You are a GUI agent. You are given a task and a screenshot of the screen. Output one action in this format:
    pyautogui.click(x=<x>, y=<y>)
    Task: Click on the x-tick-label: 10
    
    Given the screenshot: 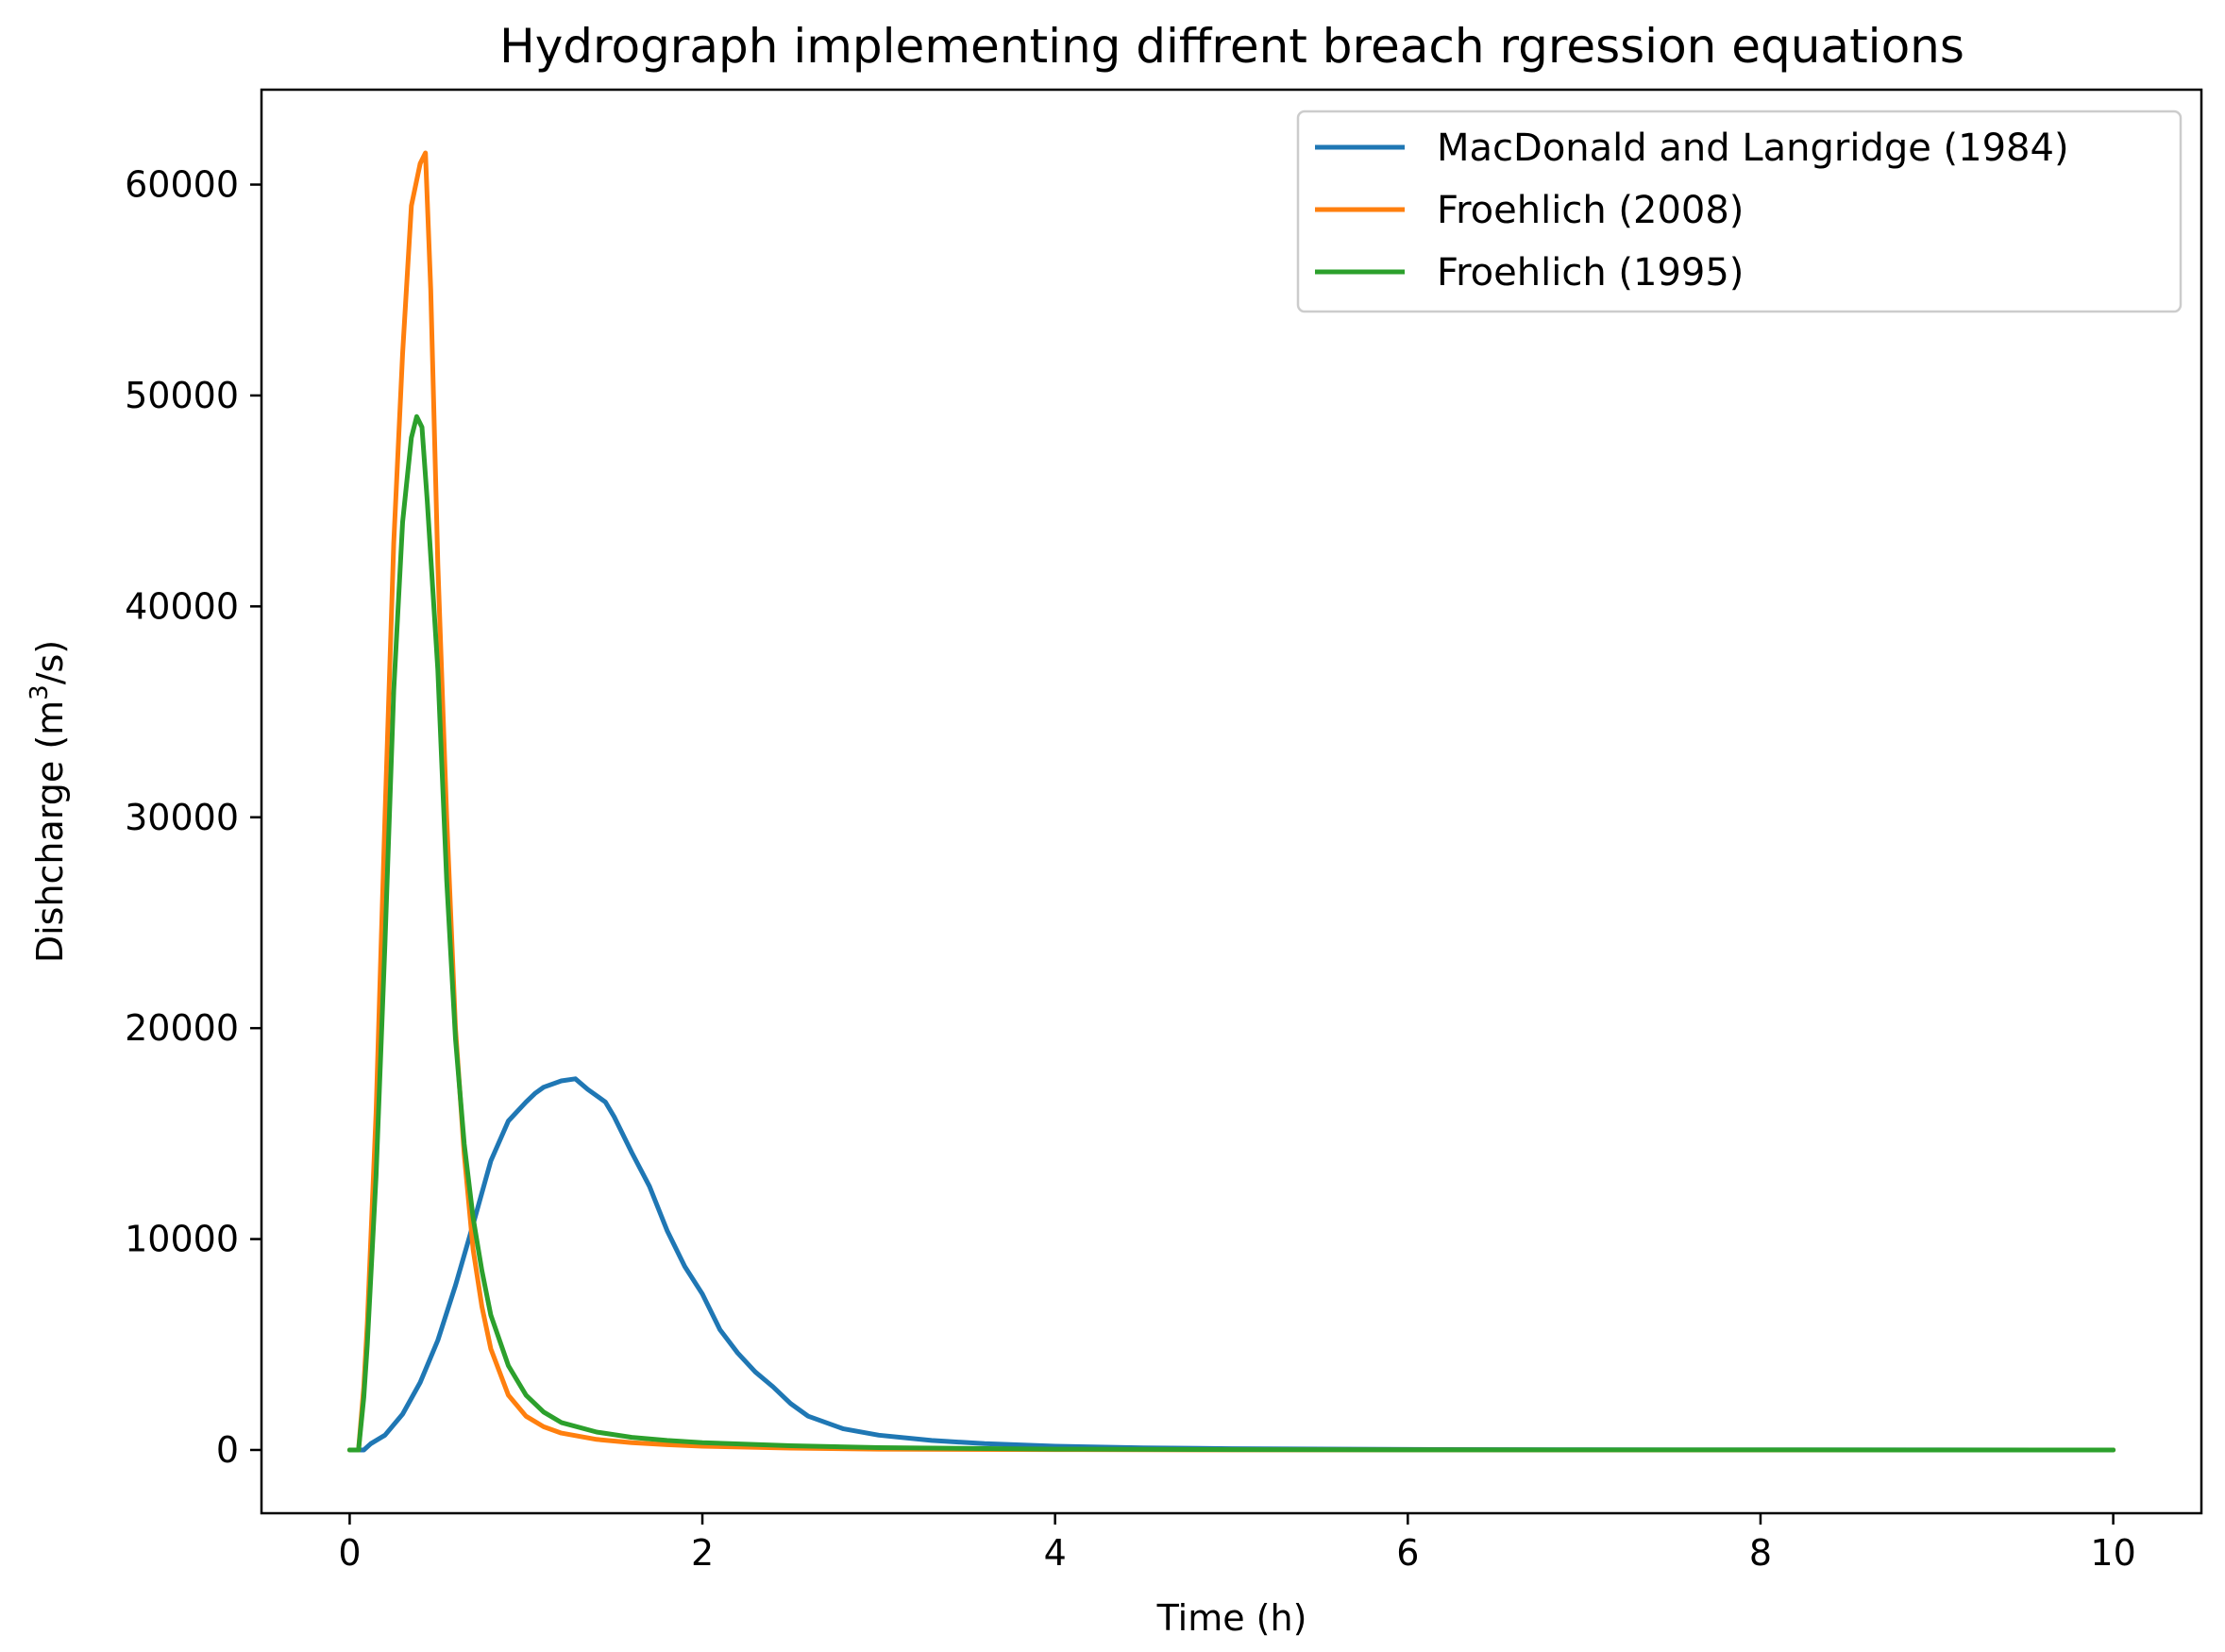 What is the action you would take?
    pyautogui.click(x=2112, y=1553)
    